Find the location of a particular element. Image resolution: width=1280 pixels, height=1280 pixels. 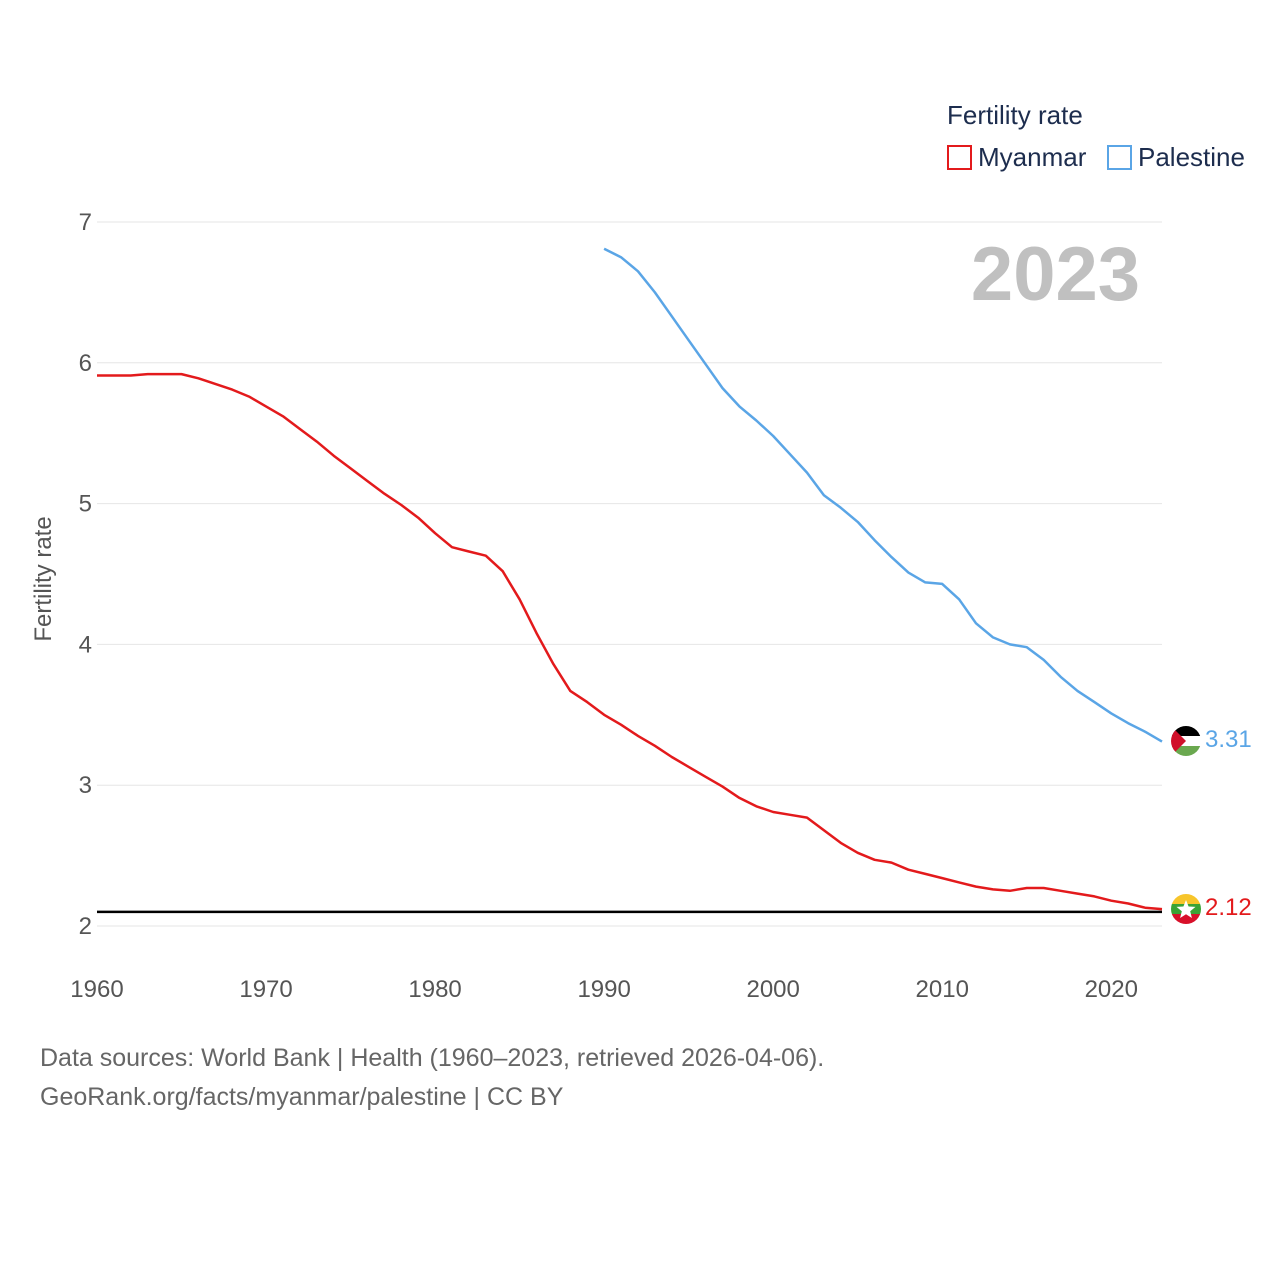

y-tick-label-7: 7 is located at coordinates (85, 222).